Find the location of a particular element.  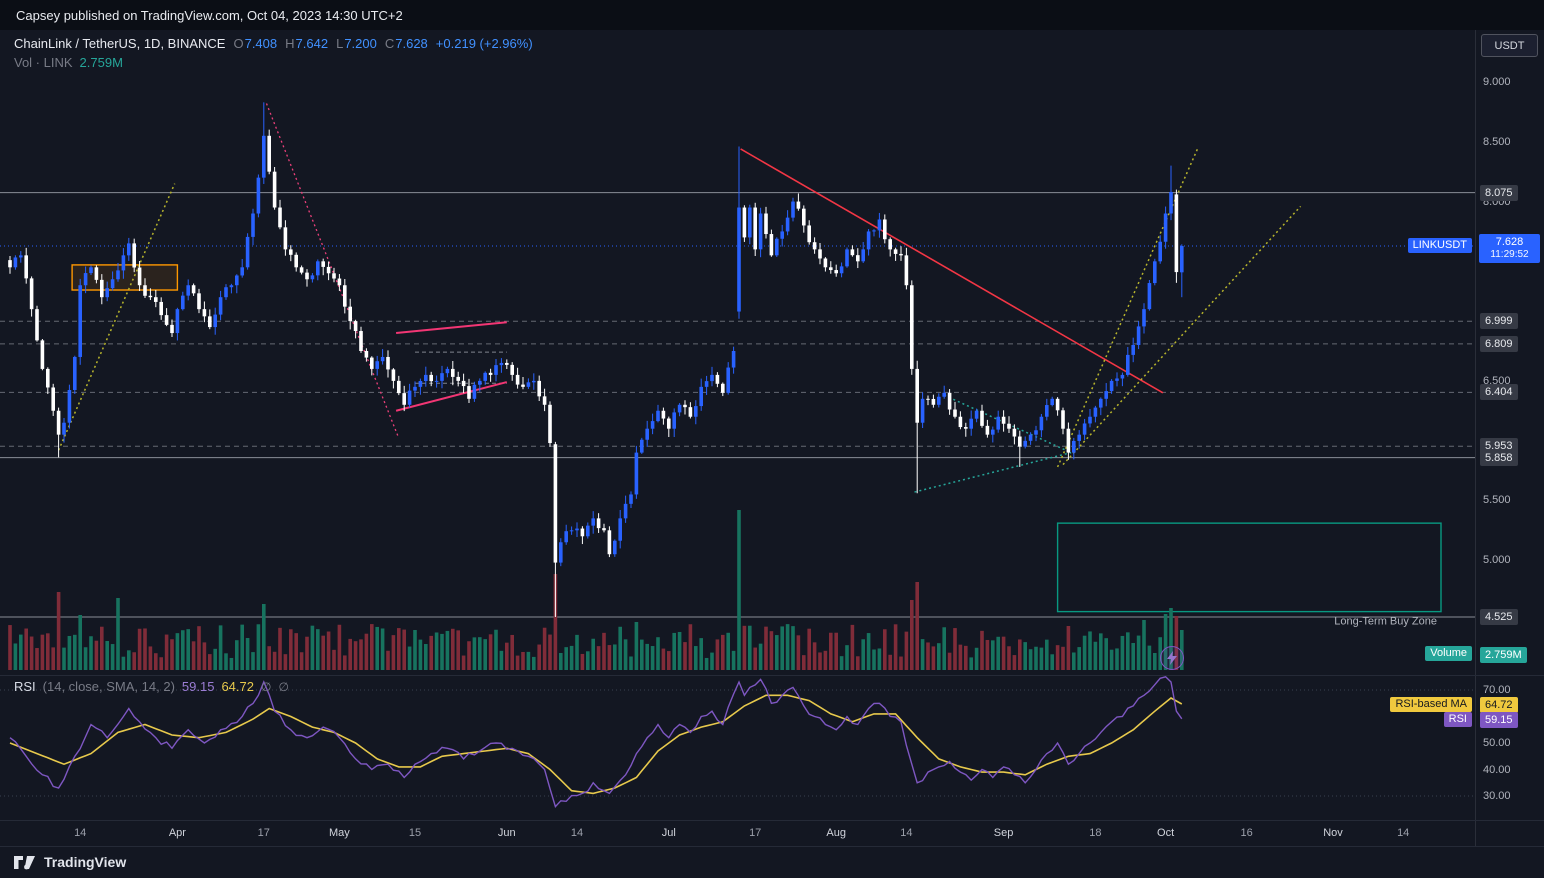

ohlc-close: C 7.628 is located at coordinates (406, 43).